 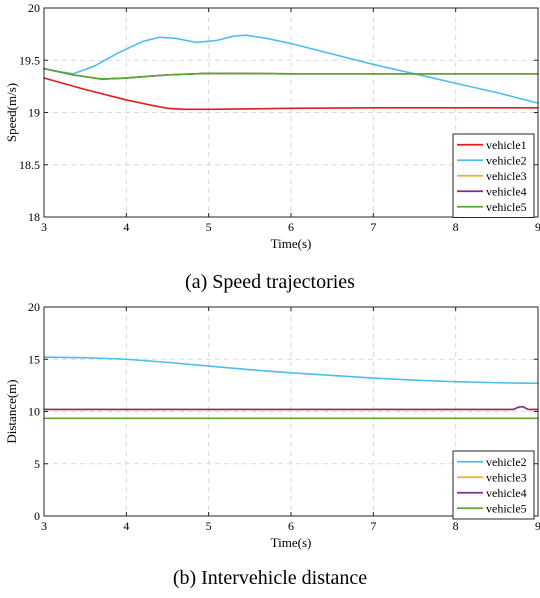 I want to click on y-axis-label: Speed(m/s), so click(x=11, y=112).